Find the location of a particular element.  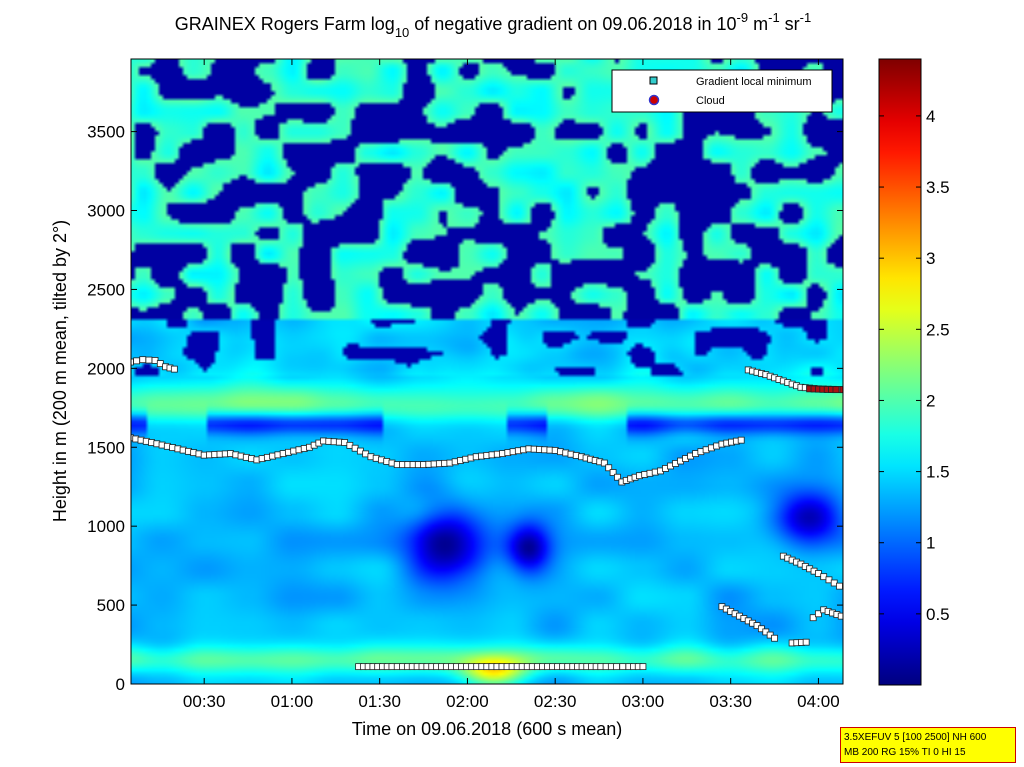

colorbar-gradient is located at coordinates (900, 372).